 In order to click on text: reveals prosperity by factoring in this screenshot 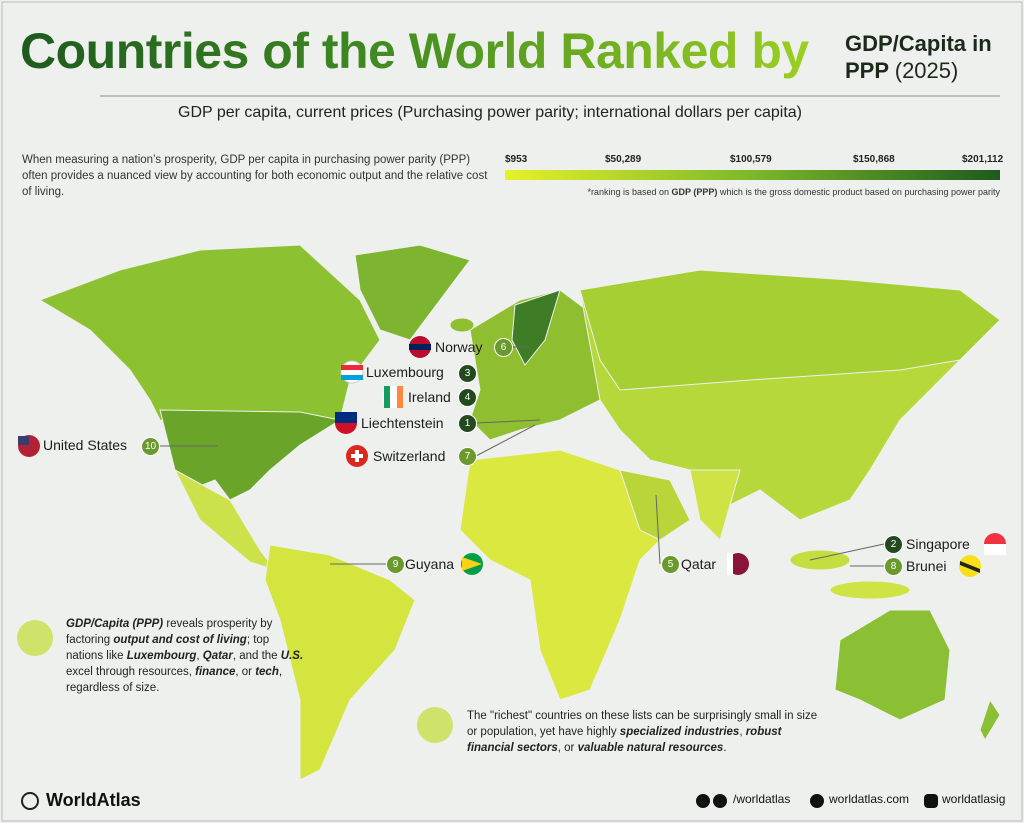, I will do `click(169, 632)`.